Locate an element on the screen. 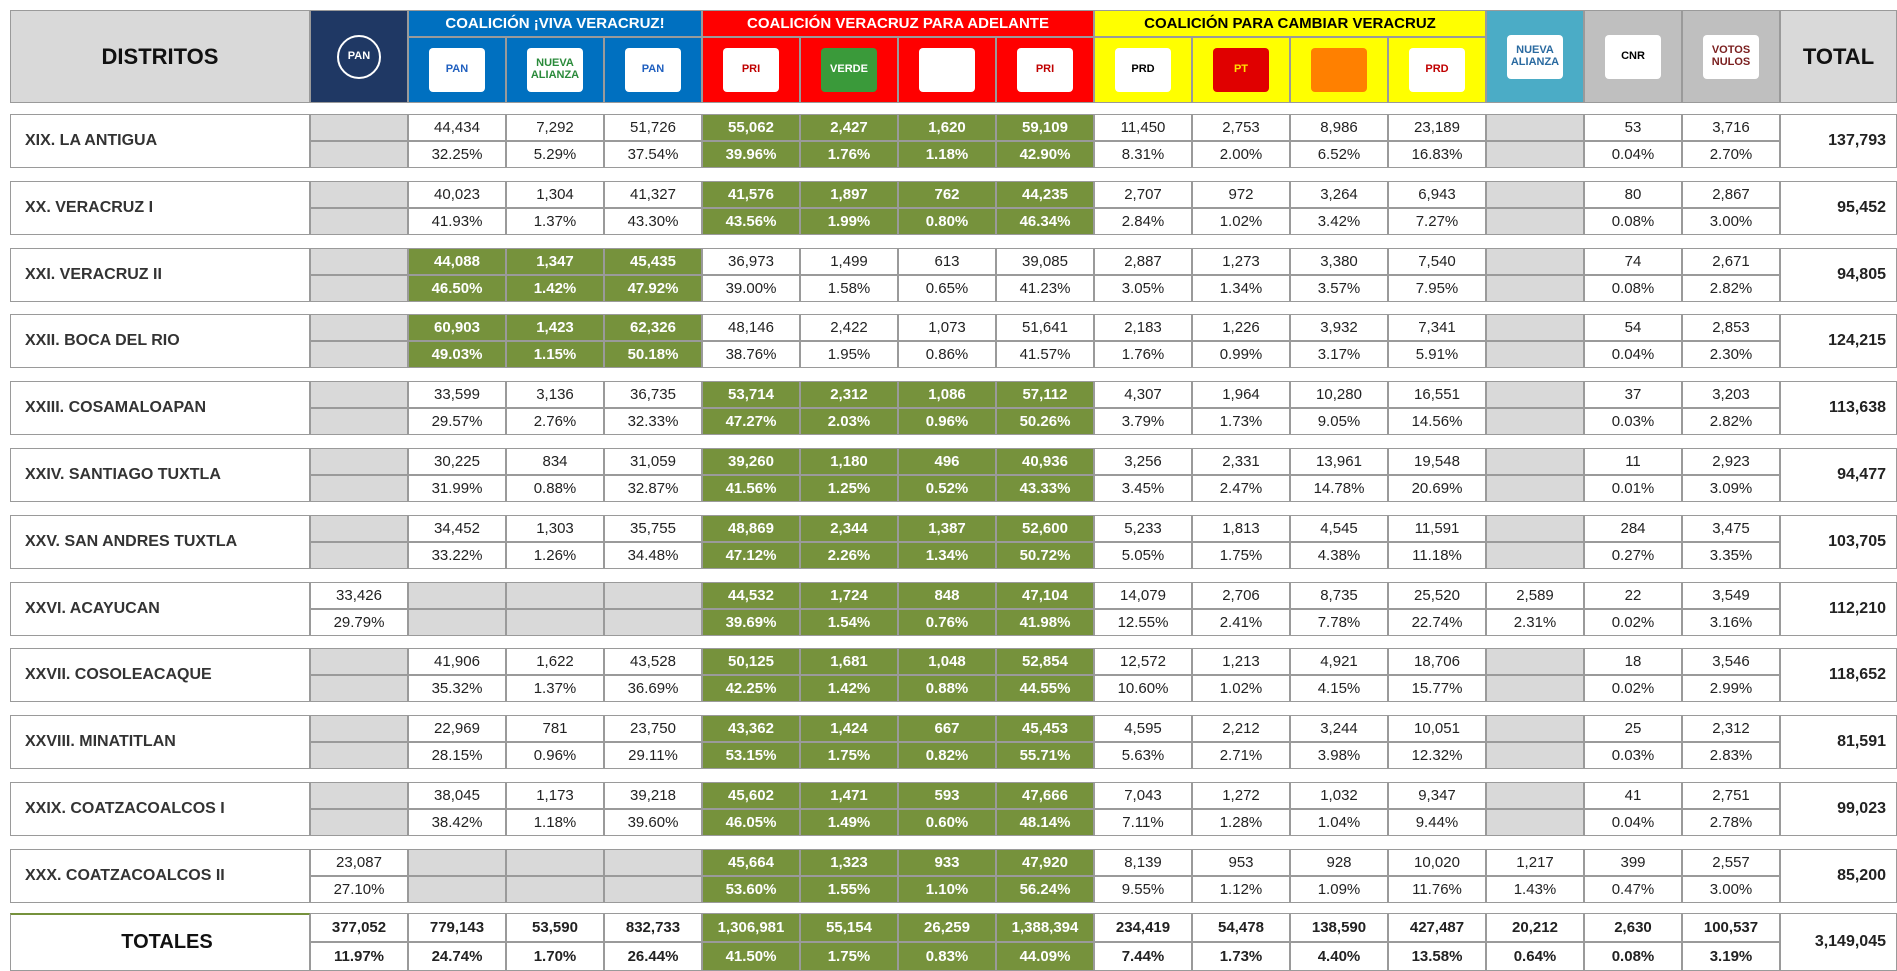  percent-cell: 26.44% is located at coordinates (653, 956).